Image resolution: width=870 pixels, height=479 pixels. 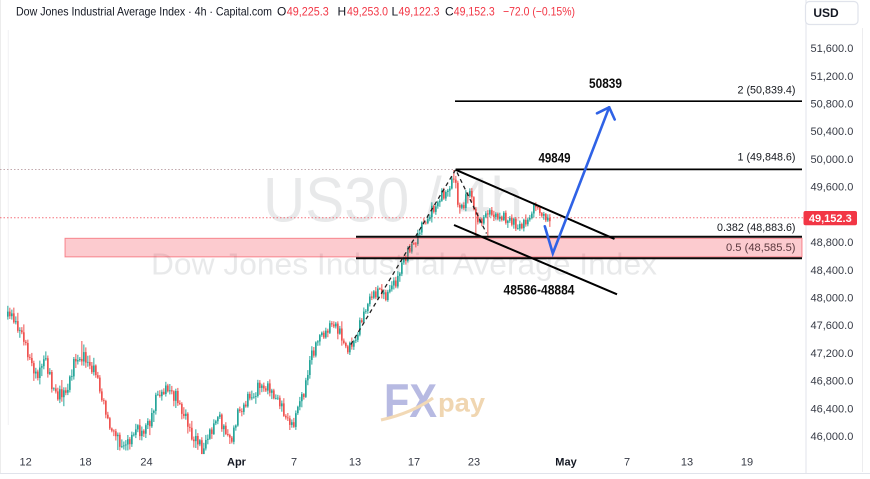 I want to click on svg-text: O, so click(x=281, y=11).